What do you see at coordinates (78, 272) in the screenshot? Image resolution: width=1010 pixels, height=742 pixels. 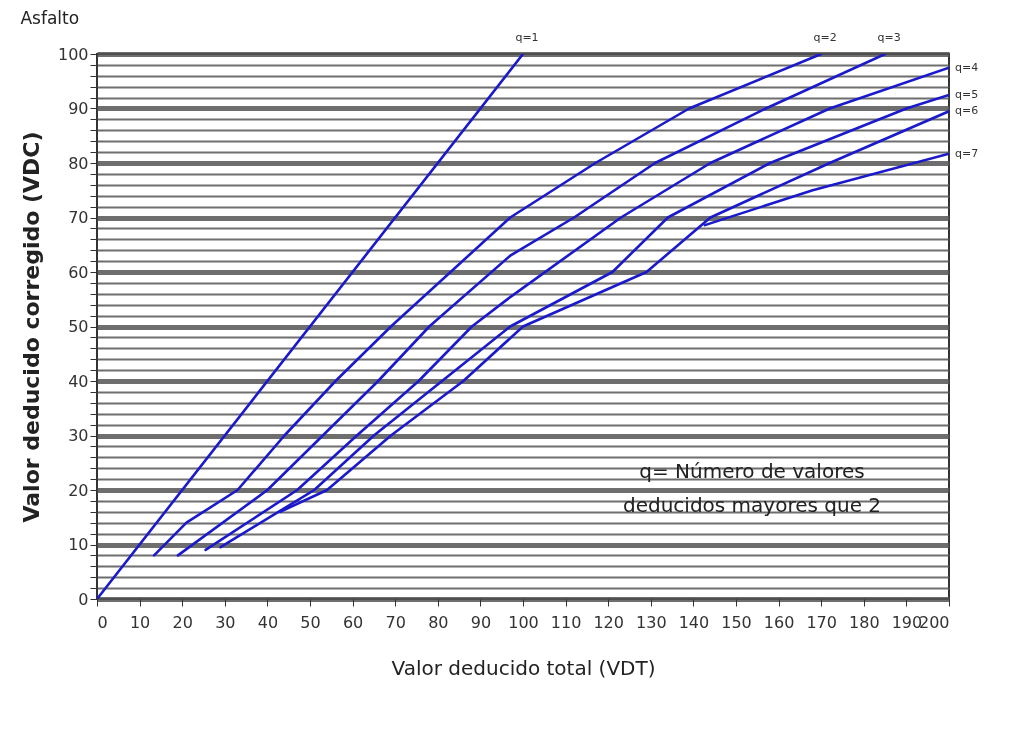 I see `y-tick-label: 60` at bounding box center [78, 272].